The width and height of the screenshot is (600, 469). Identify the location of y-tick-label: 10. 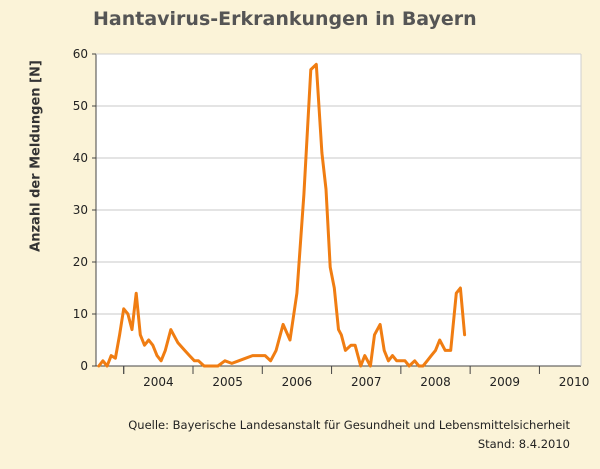
(80, 314).